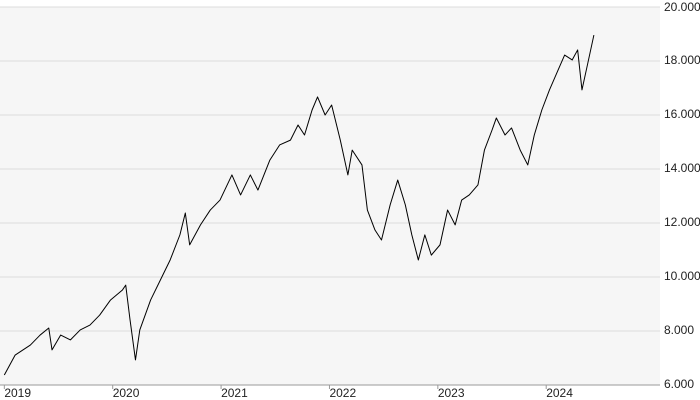 The image size is (700, 400). Describe the element at coordinates (559, 393) in the screenshot. I see `x-tick-label: 2024` at that location.